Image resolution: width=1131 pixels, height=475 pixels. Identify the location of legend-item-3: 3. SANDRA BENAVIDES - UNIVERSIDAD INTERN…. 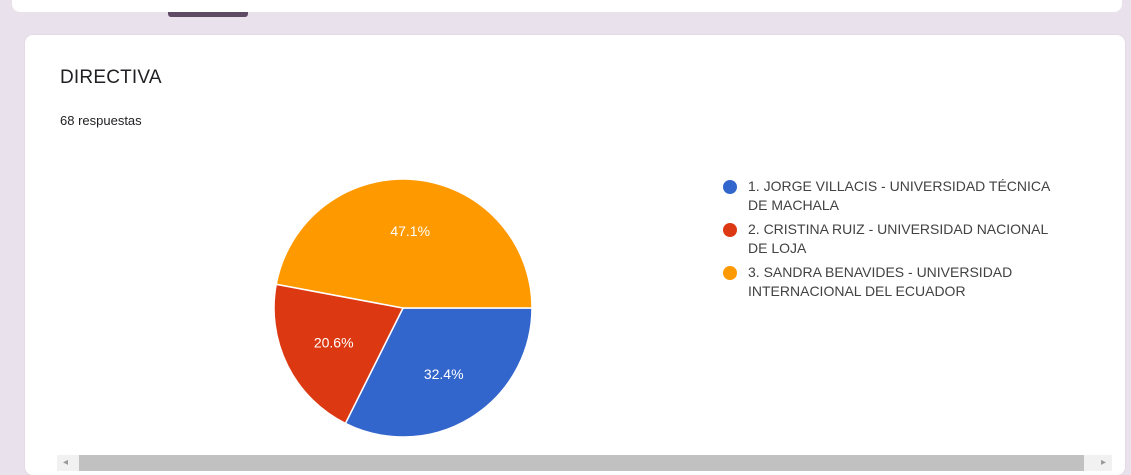
(888, 282).